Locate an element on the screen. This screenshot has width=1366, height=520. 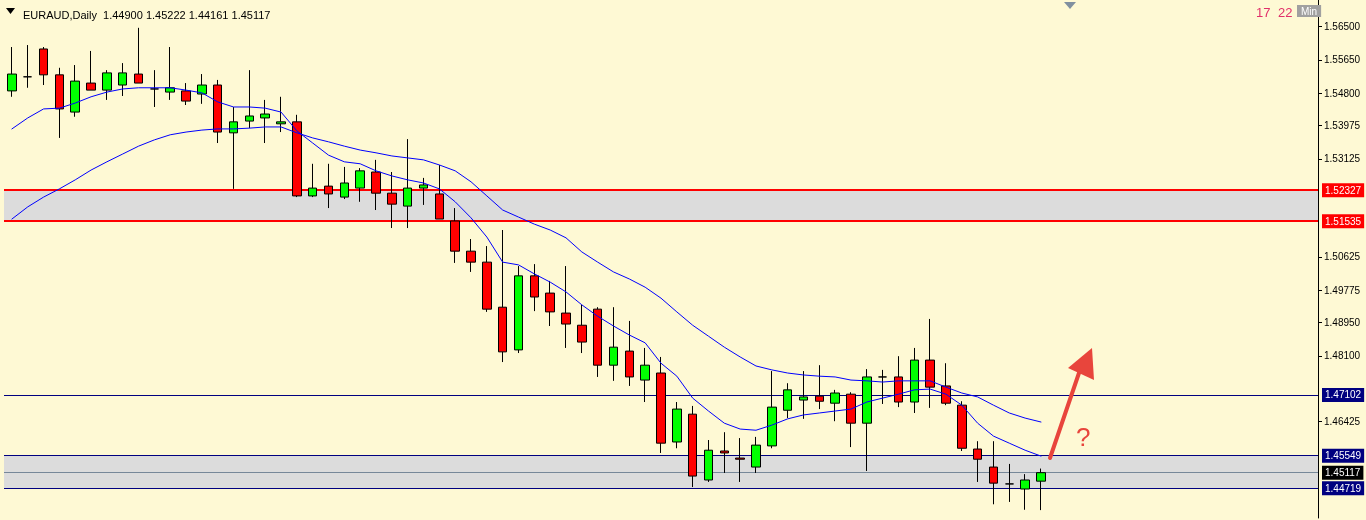
y-tick-label: 1.54800 is located at coordinates (1342, 93).